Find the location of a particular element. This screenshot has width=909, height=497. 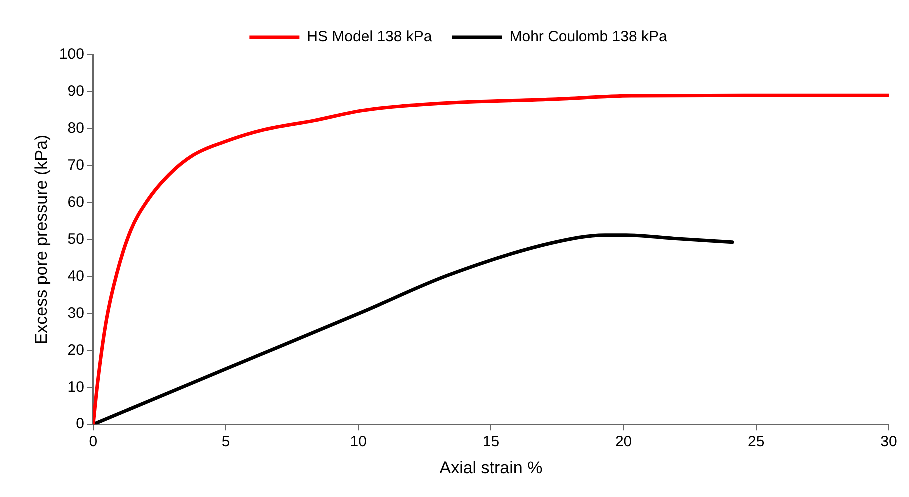

y-tick-label: 40 is located at coordinates (76, 276).